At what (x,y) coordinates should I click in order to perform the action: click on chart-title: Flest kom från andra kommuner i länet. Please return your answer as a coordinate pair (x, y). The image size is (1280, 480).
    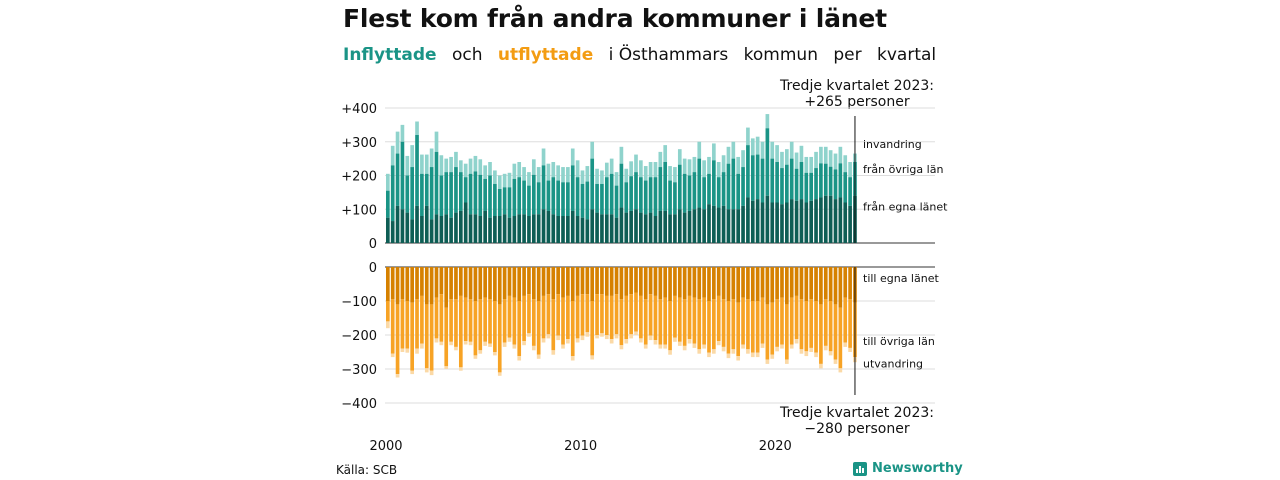
    Looking at the image, I should click on (615, 18).